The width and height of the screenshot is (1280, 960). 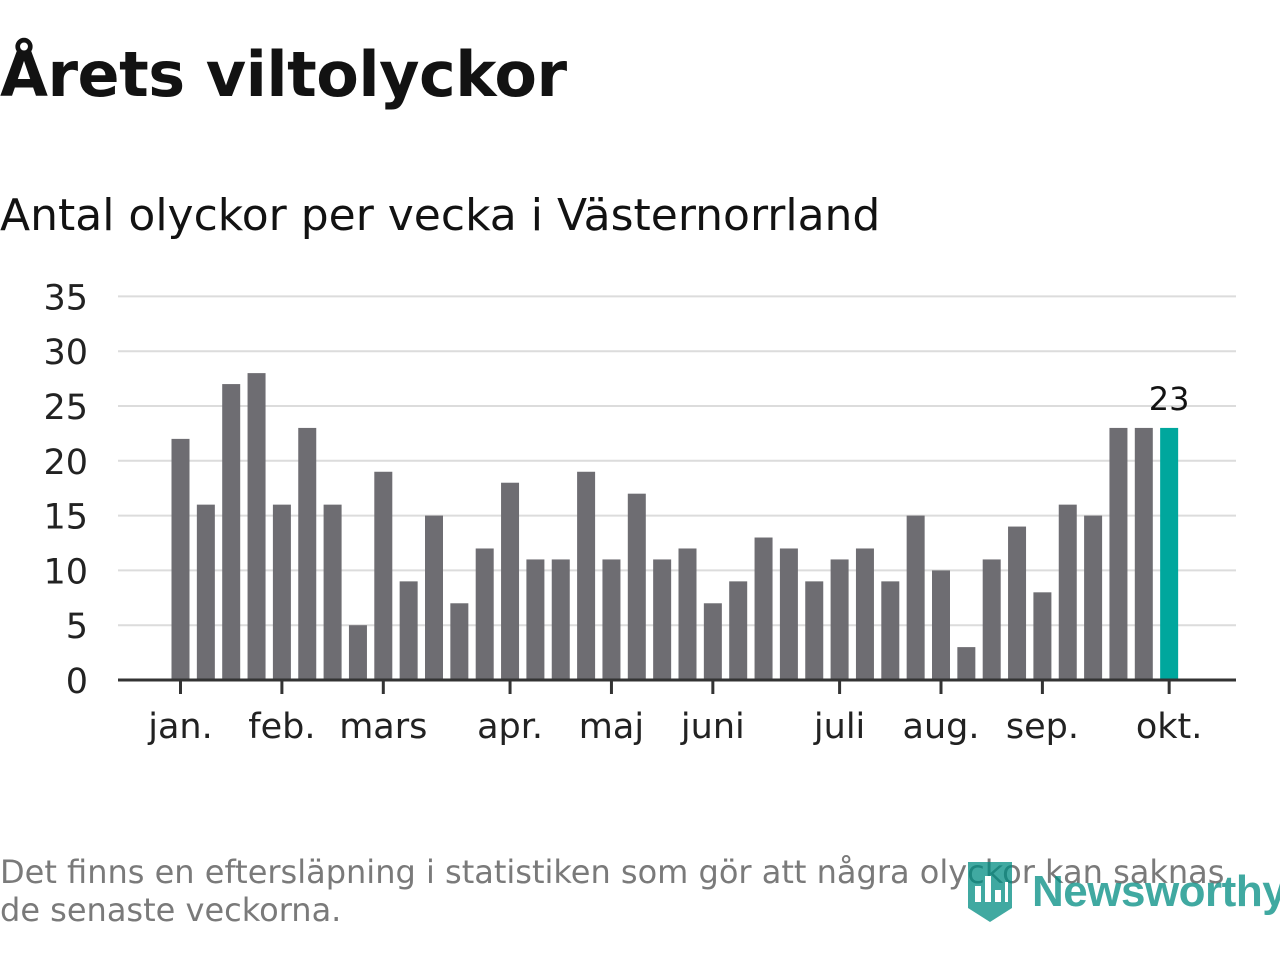 I want to click on newsworthy-logo: Newsworthy, so click(x=1122, y=892).